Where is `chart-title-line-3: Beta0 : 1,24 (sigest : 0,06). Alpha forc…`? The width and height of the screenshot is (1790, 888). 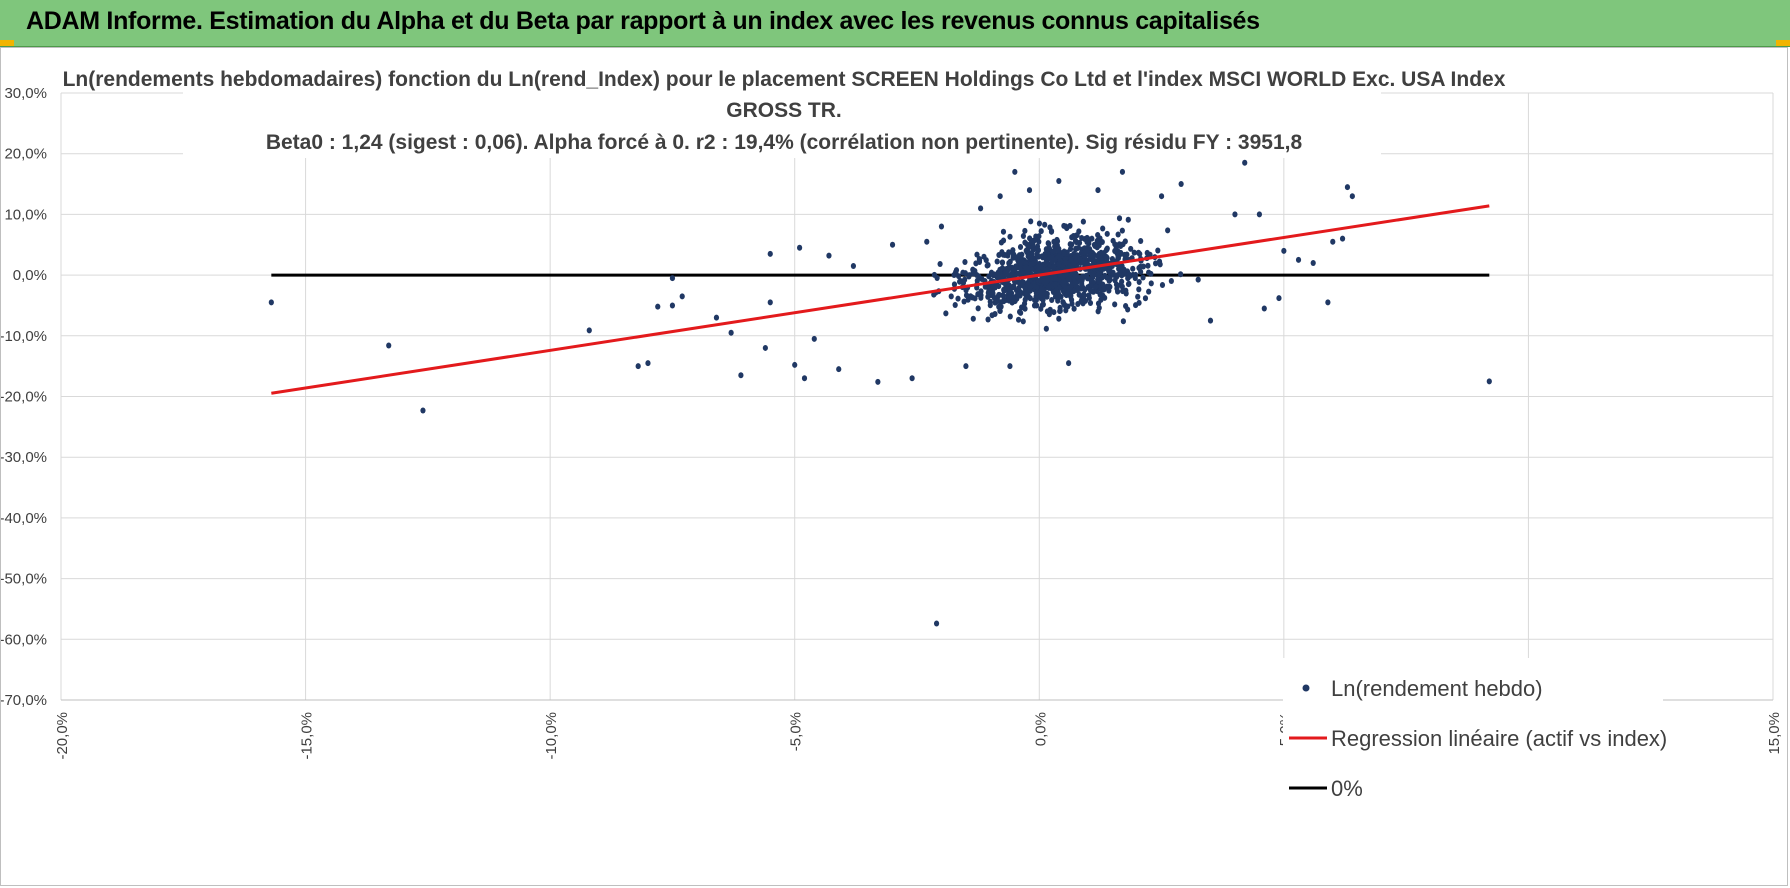 chart-title-line-3: Beta0 : 1,24 (sigest : 0,06). Alpha forc… is located at coordinates (784, 142).